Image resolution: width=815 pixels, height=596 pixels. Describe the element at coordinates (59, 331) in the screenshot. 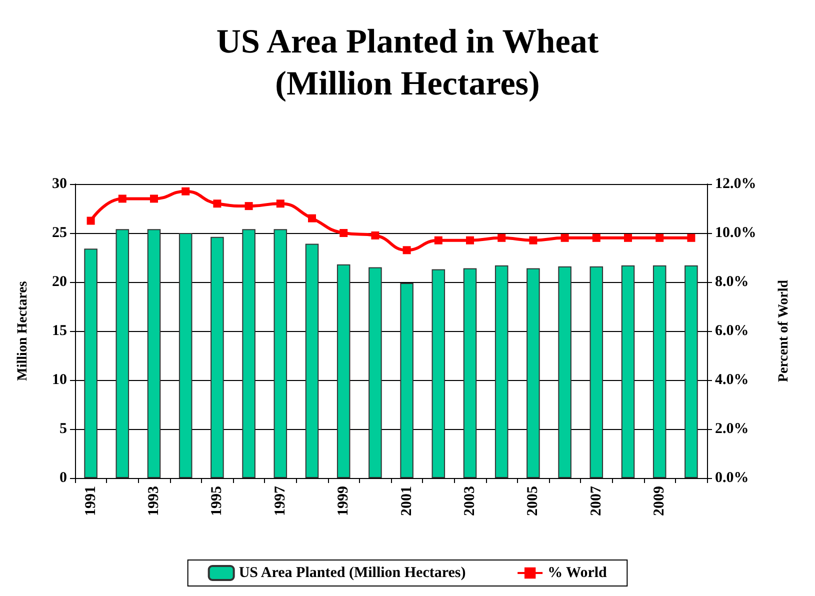

I see `y-tick-label: 15` at that location.